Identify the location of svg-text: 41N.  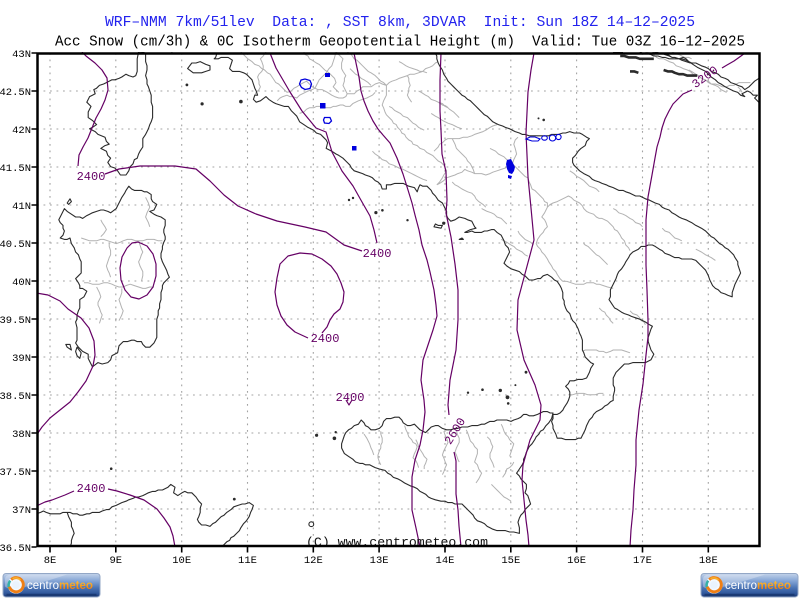
(21, 207).